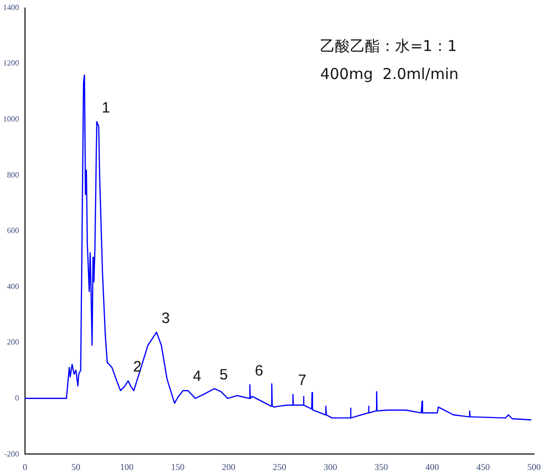 This screenshot has height=476, width=544. I want to click on x-tick-label: 0, so click(25, 467).